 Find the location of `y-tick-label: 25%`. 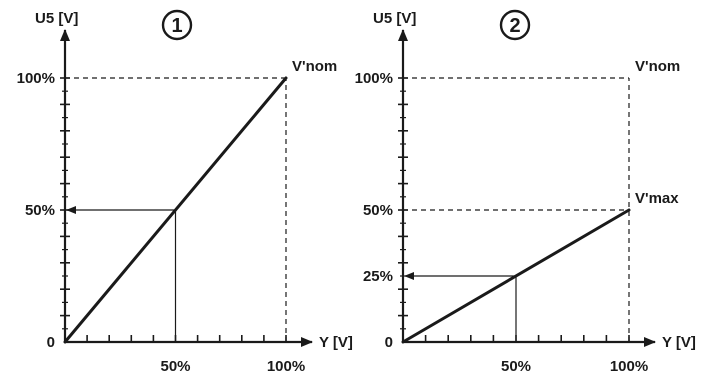

y-tick-label: 25% is located at coordinates (378, 276).